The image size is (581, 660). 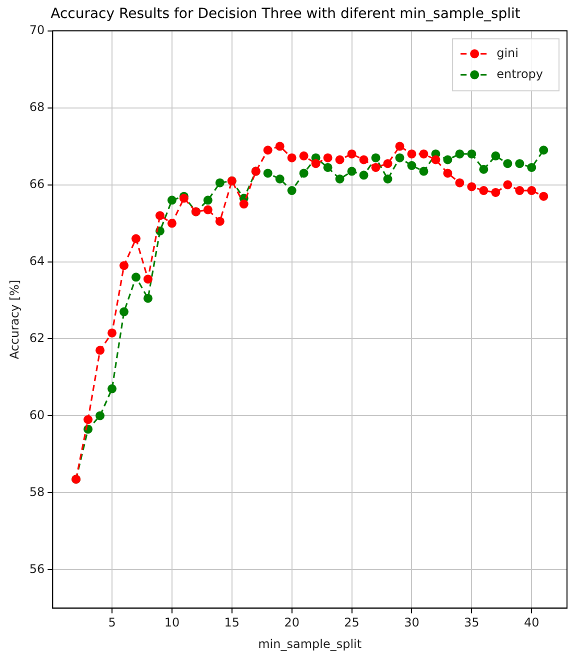 What do you see at coordinates (520, 73) in the screenshot?
I see `legend-label: entropy` at bounding box center [520, 73].